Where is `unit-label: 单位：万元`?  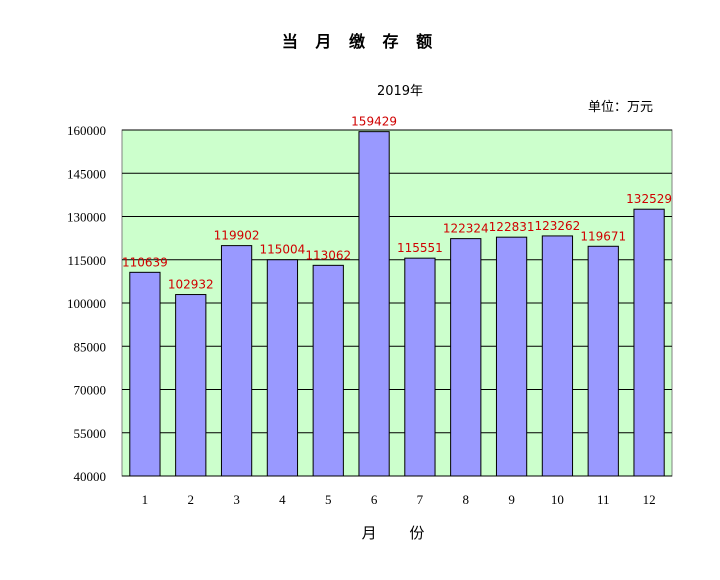
unit-label: 单位：万元 is located at coordinates (621, 107).